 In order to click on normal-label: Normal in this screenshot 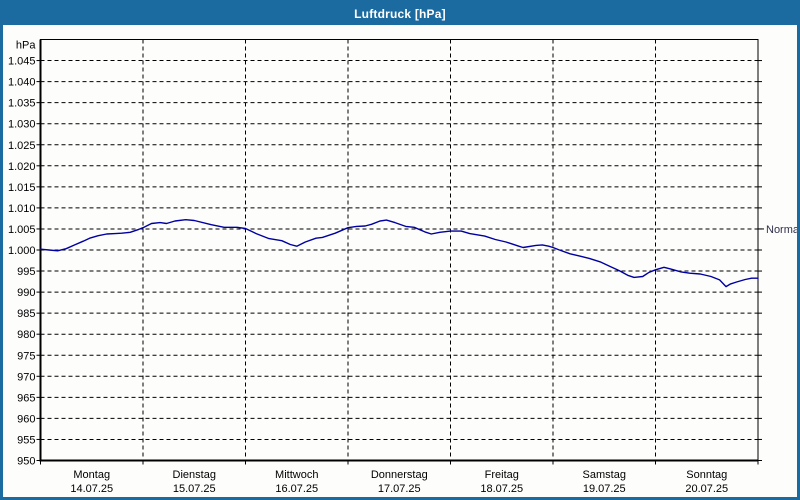, I will do `click(781, 230)`.